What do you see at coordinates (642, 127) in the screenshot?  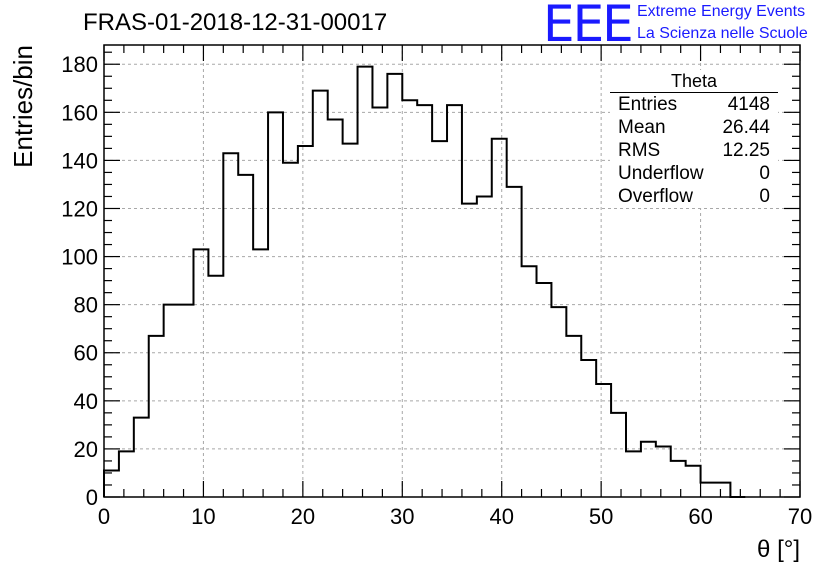 I see `stats-label: Mean` at bounding box center [642, 127].